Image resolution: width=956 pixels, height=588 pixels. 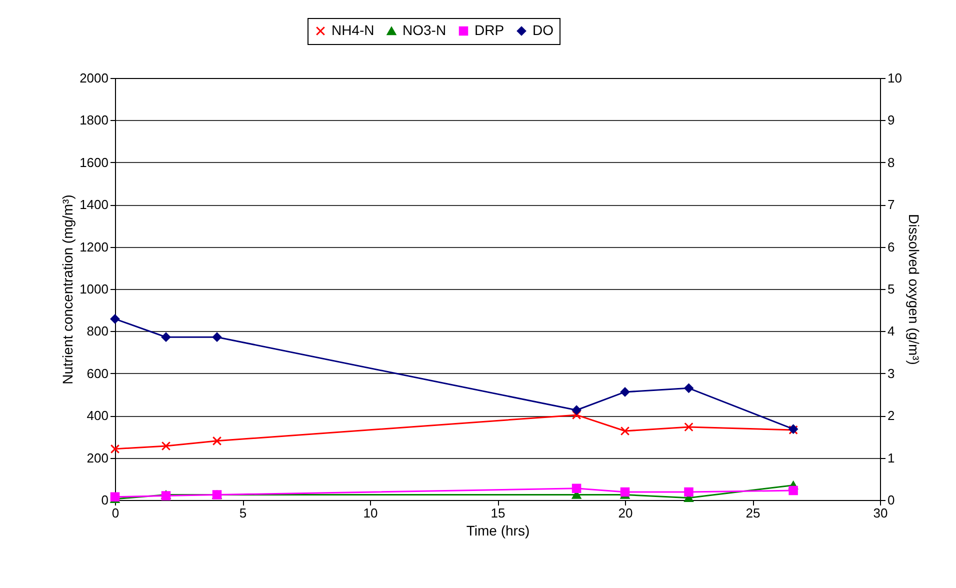 I want to click on y2-tick-label: 9, so click(x=891, y=120).